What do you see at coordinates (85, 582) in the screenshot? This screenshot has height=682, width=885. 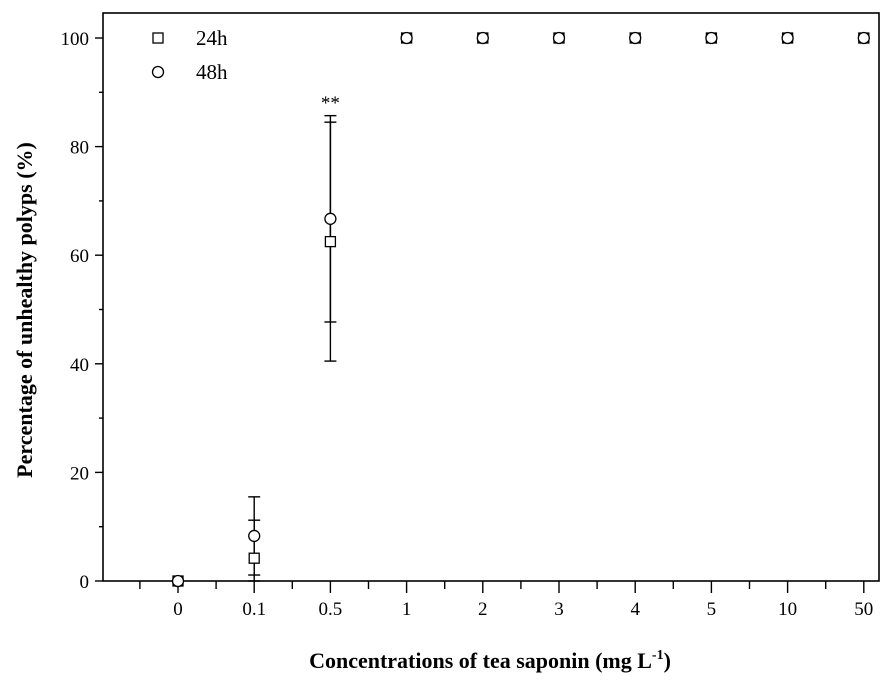 I see `y-tick-label: 0` at bounding box center [85, 582].